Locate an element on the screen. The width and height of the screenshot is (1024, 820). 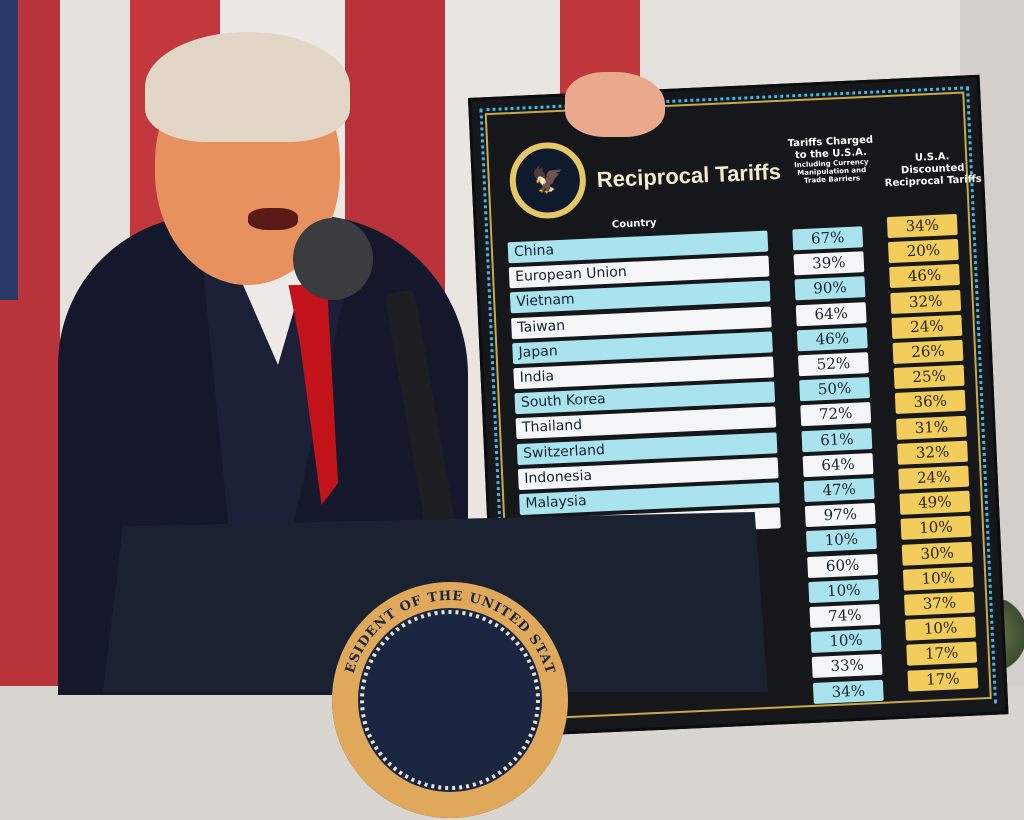
charged-cell: 46% is located at coordinates (832, 339).